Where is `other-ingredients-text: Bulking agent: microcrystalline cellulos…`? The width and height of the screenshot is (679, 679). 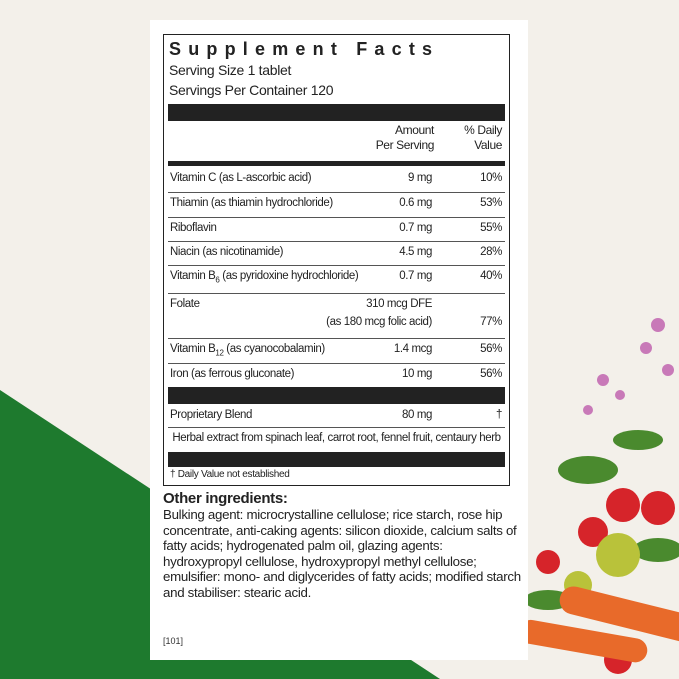
other-ingredients-text: Bulking agent: microcrystalline cellulos… is located at coordinates (342, 553).